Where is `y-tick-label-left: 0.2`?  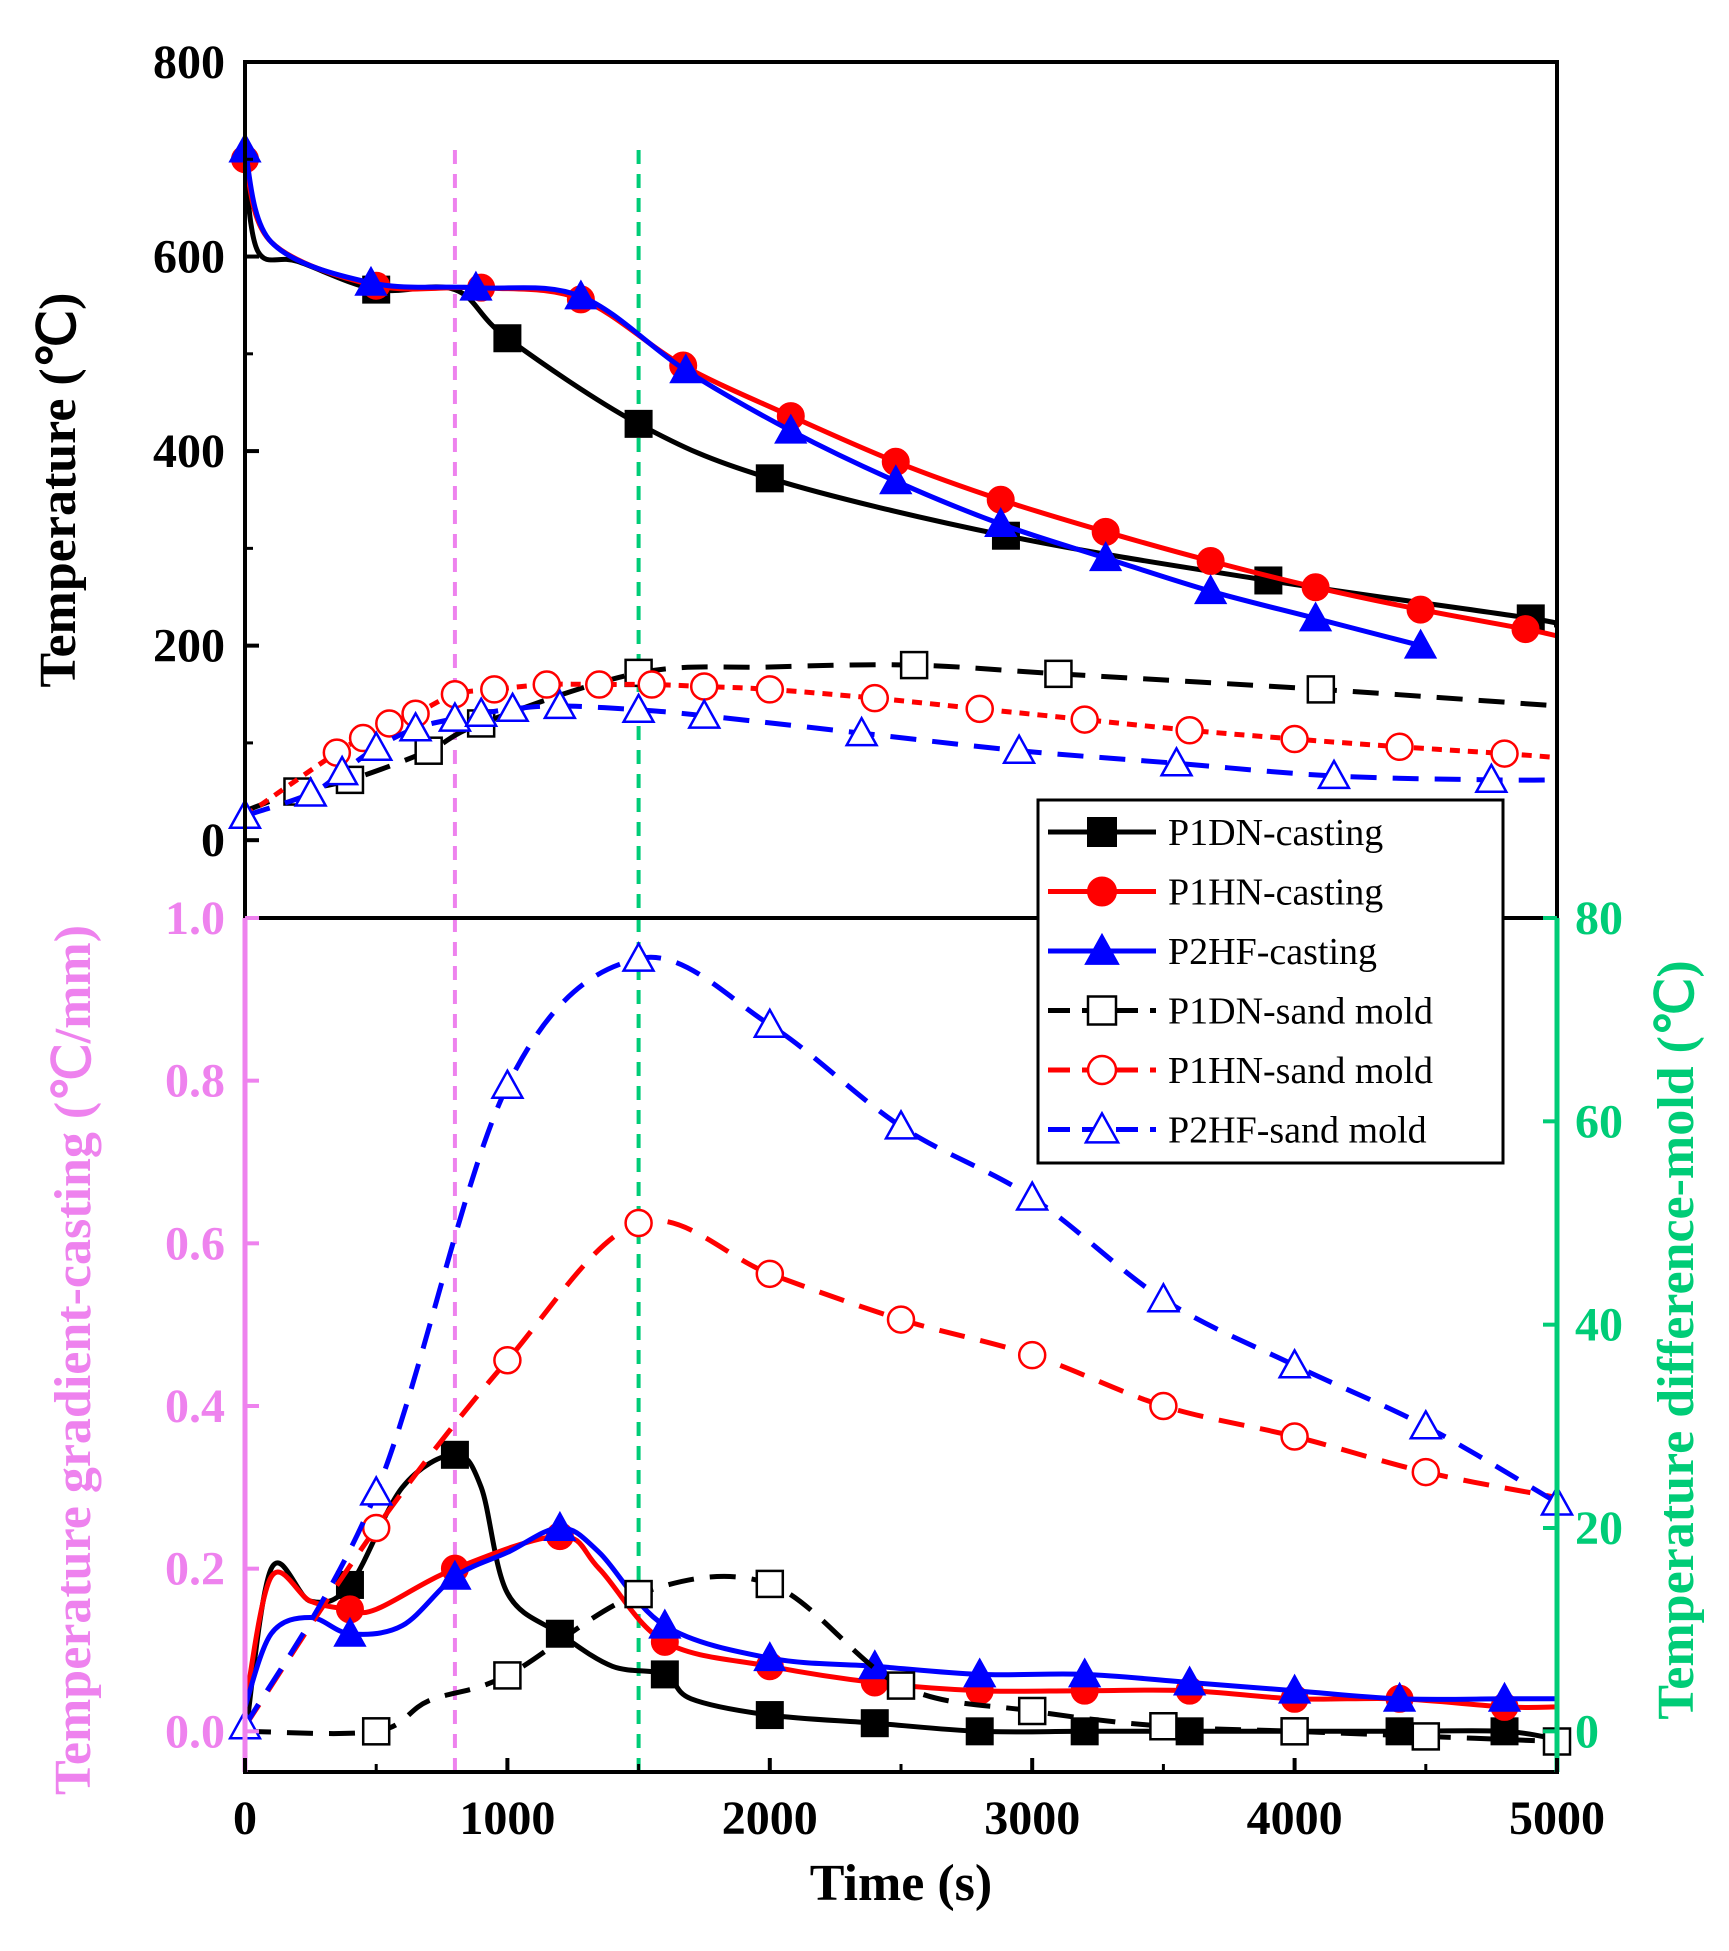
y-tick-label-left: 0.2 is located at coordinates (195, 1569).